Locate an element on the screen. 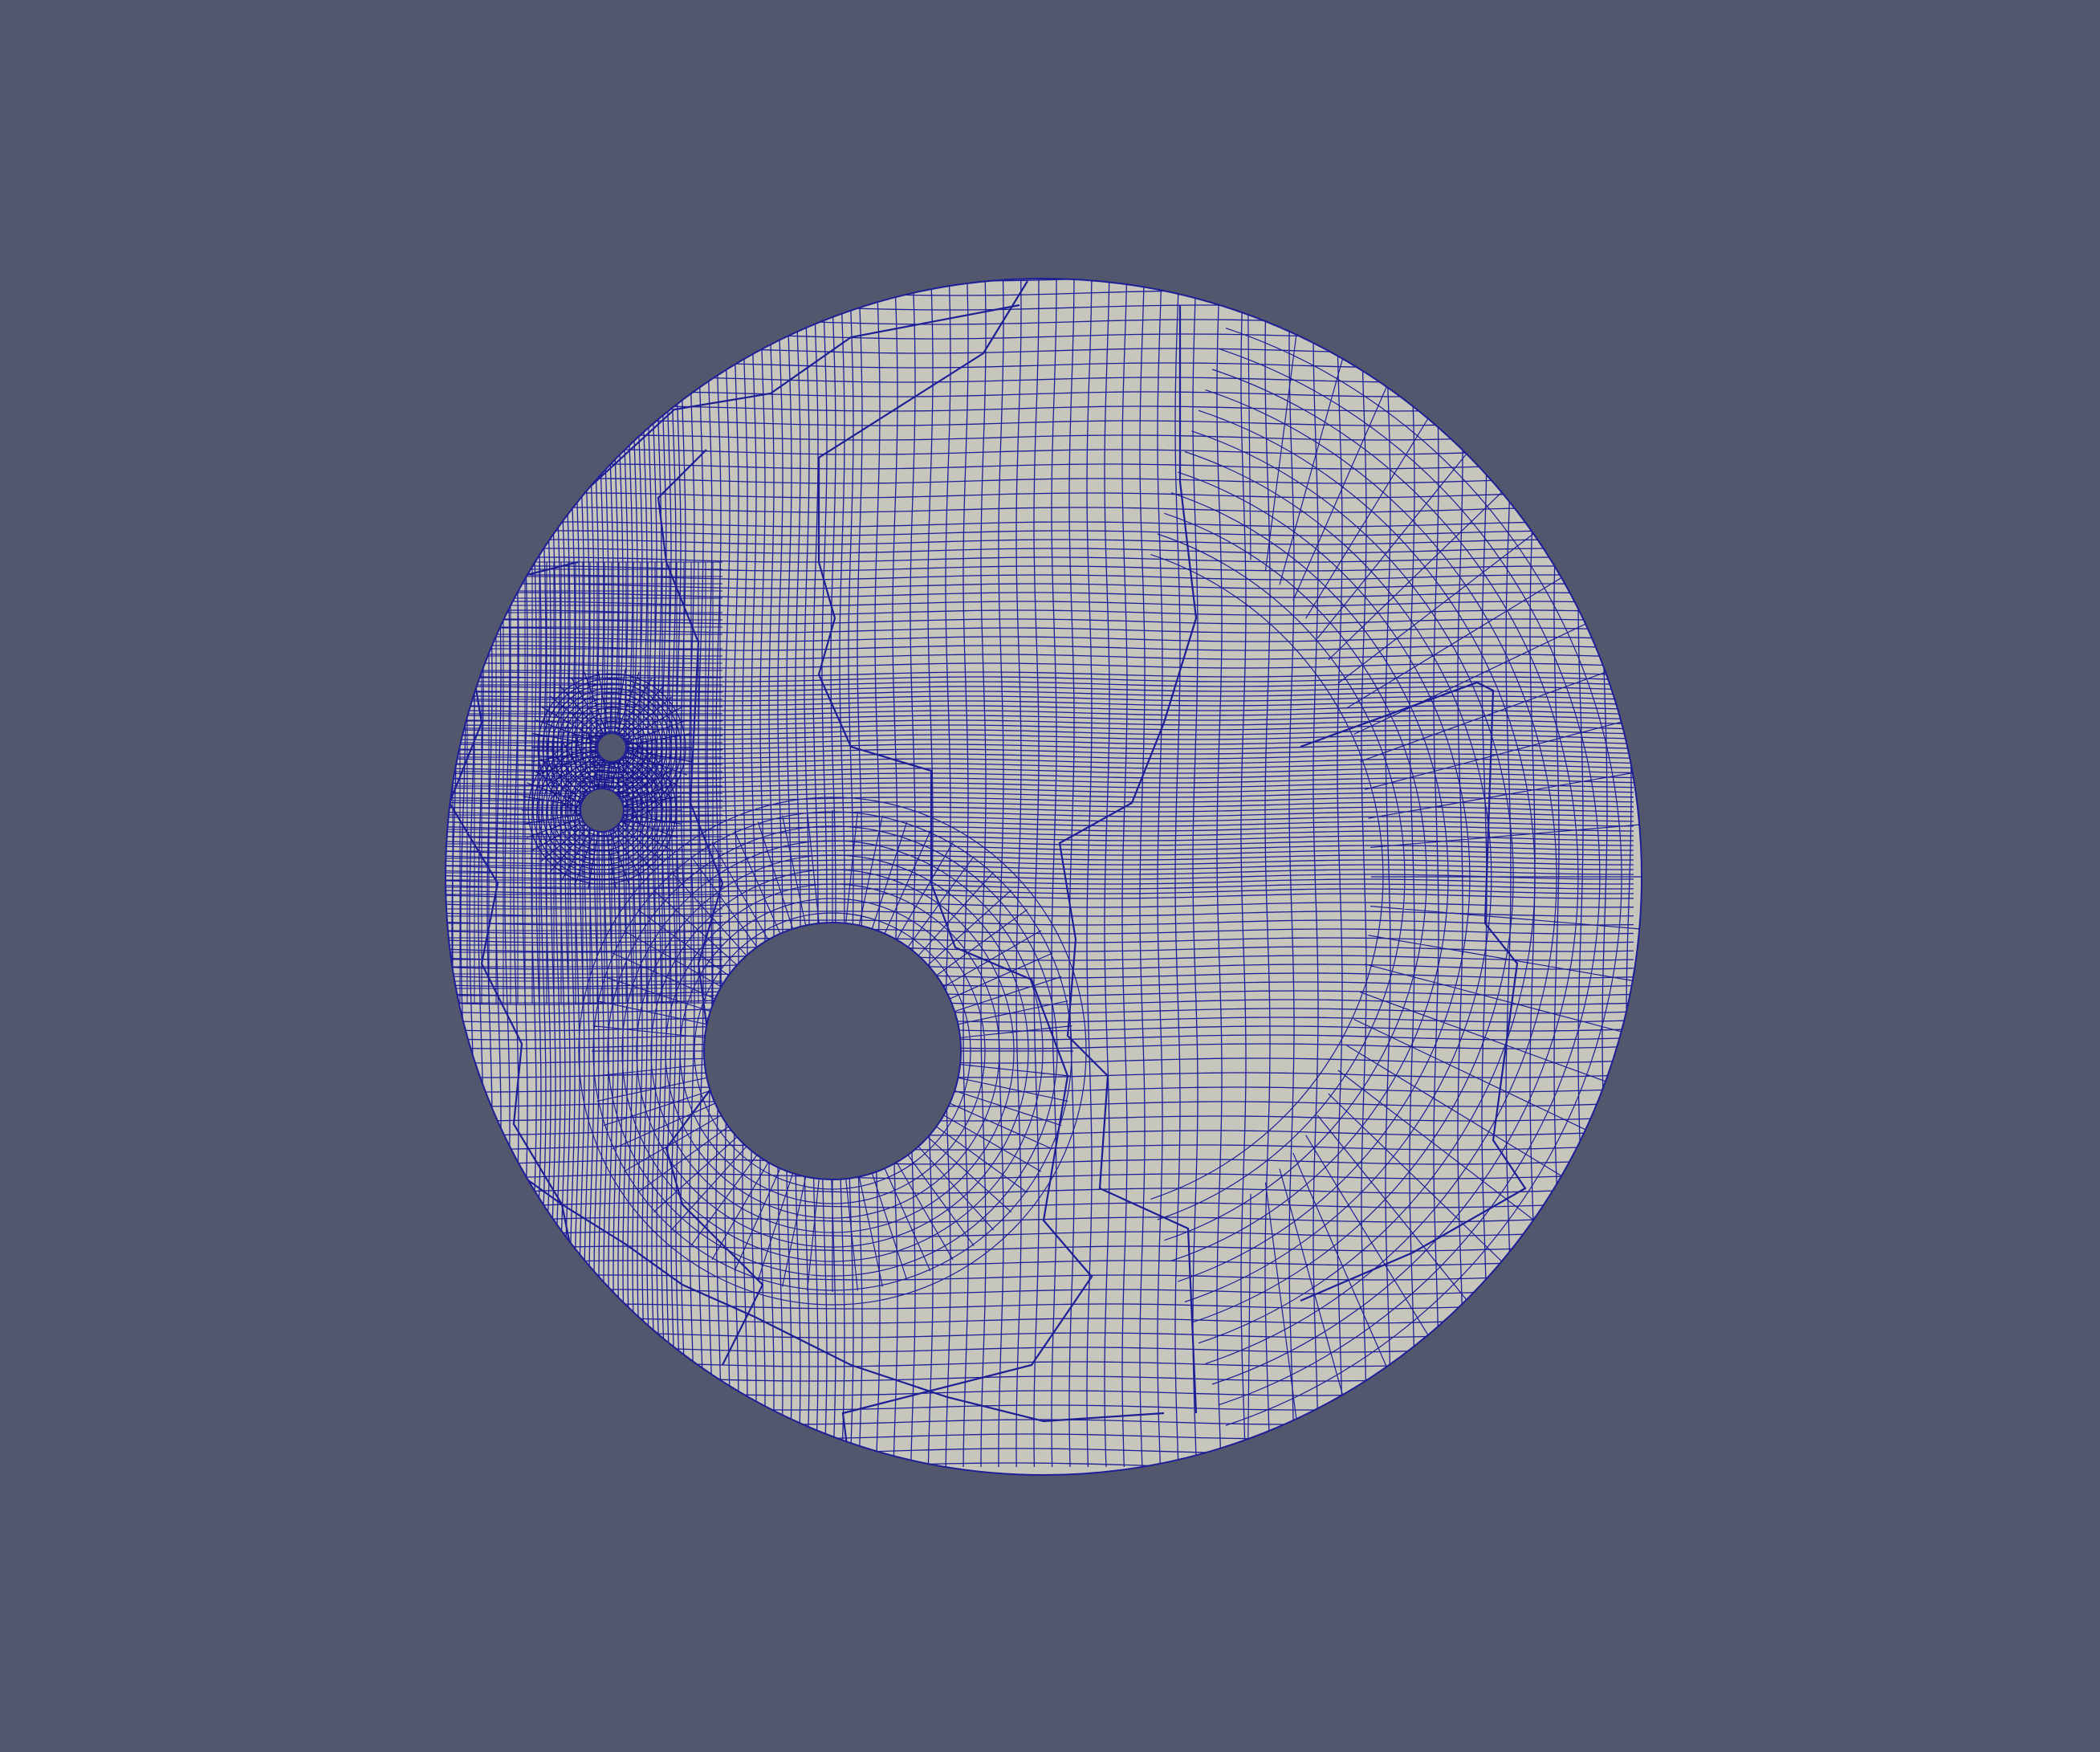  mesh-refined-edges is located at coordinates (584, 782).